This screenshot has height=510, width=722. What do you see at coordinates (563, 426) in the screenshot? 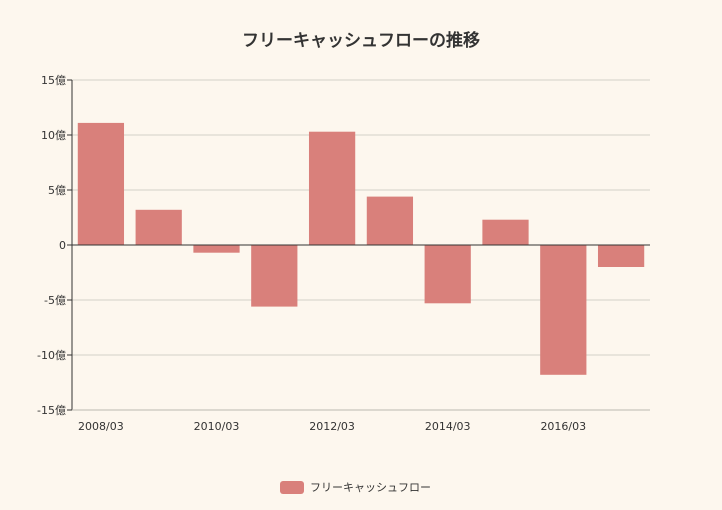
I see `x-tick-label: 2016/03` at bounding box center [563, 426].